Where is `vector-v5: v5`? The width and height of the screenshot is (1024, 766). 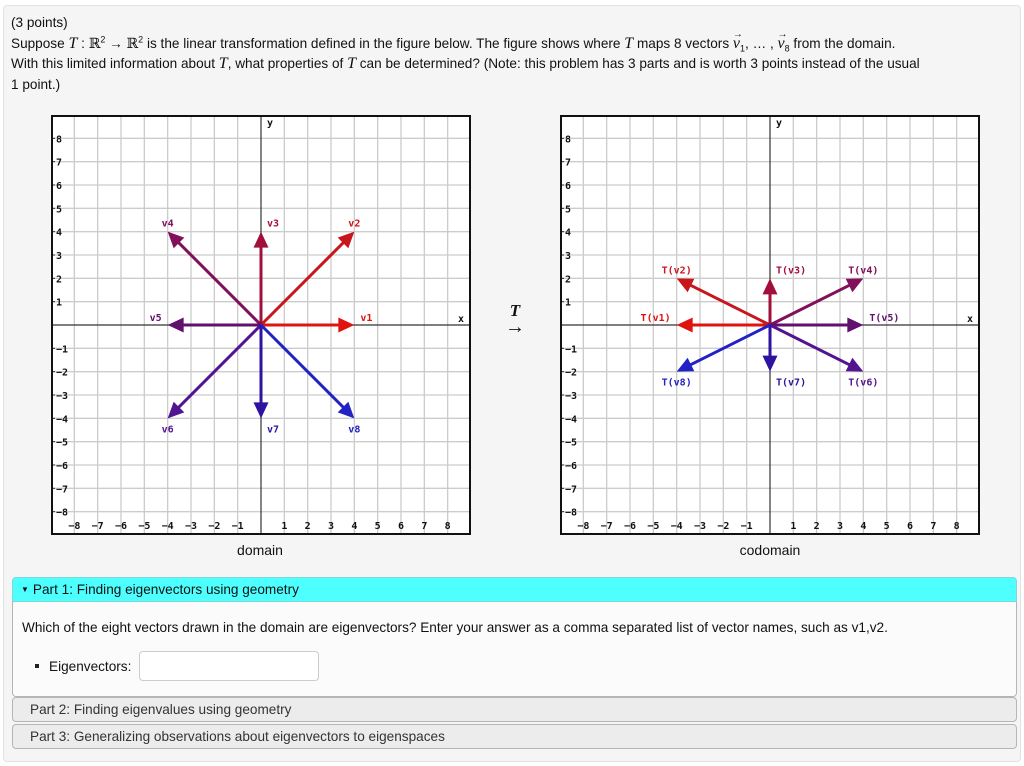 vector-v5: v5 is located at coordinates (205, 323).